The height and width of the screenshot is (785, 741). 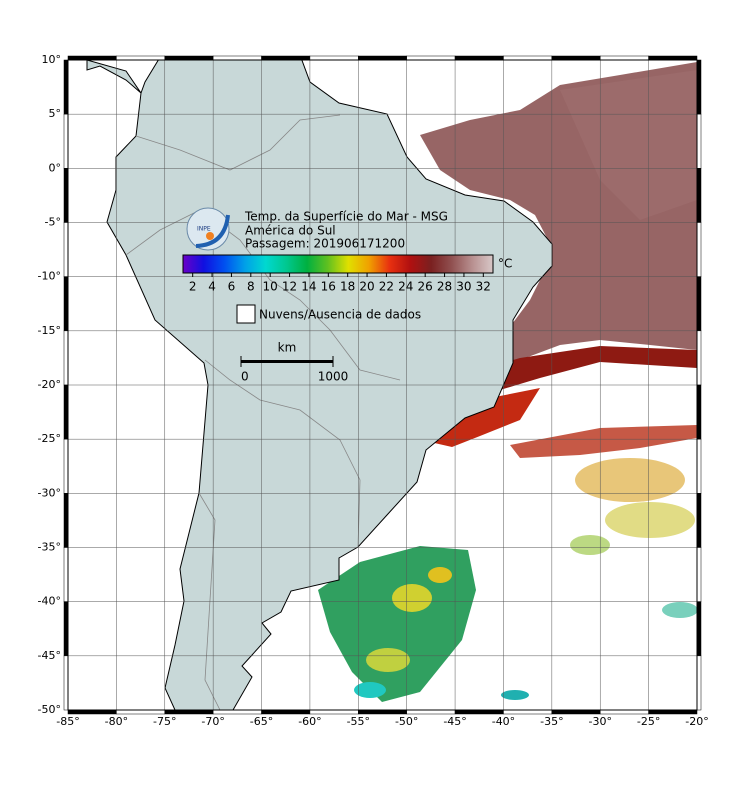 I want to click on pass-time: Passagem: 201906171200, so click(x=325, y=244).